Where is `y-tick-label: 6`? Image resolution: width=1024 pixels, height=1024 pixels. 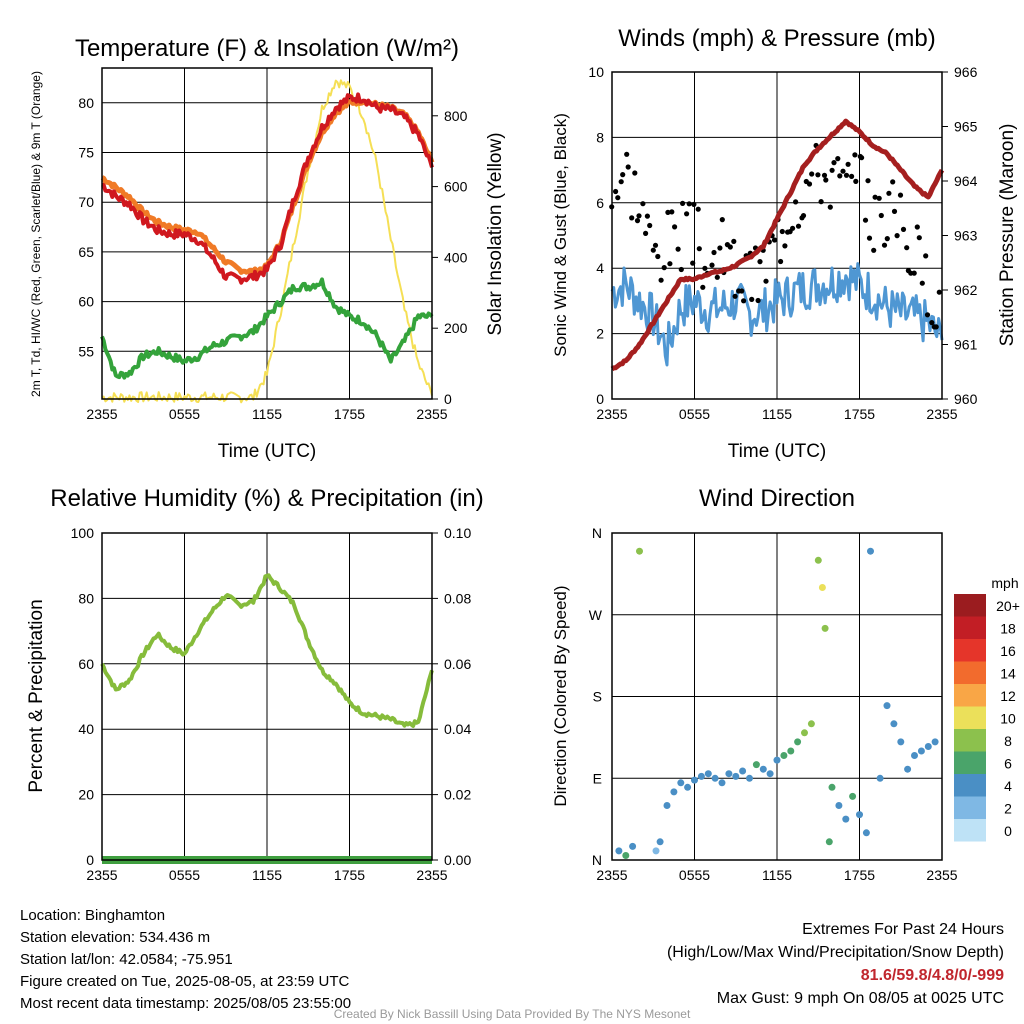 y-tick-label: 6 is located at coordinates (600, 203).